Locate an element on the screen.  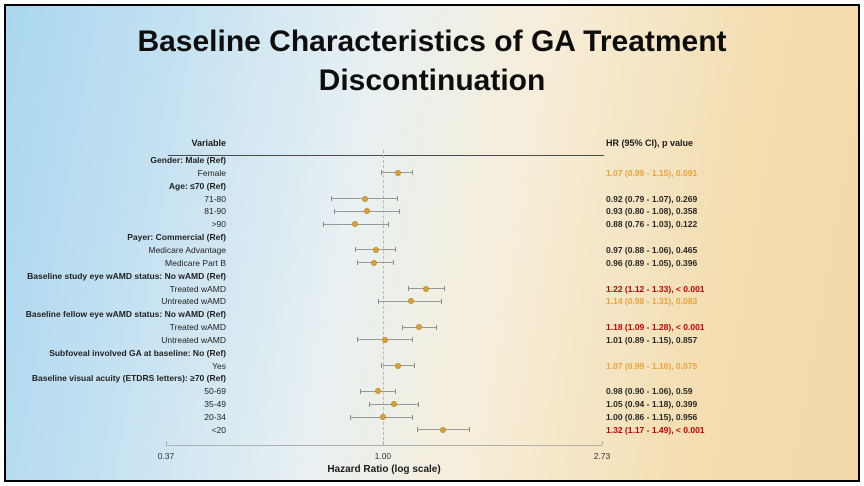
hr-ci-pvalue-text: 1.22 (1.12 - 1.33), < 0.001 is located at coordinates (655, 288).